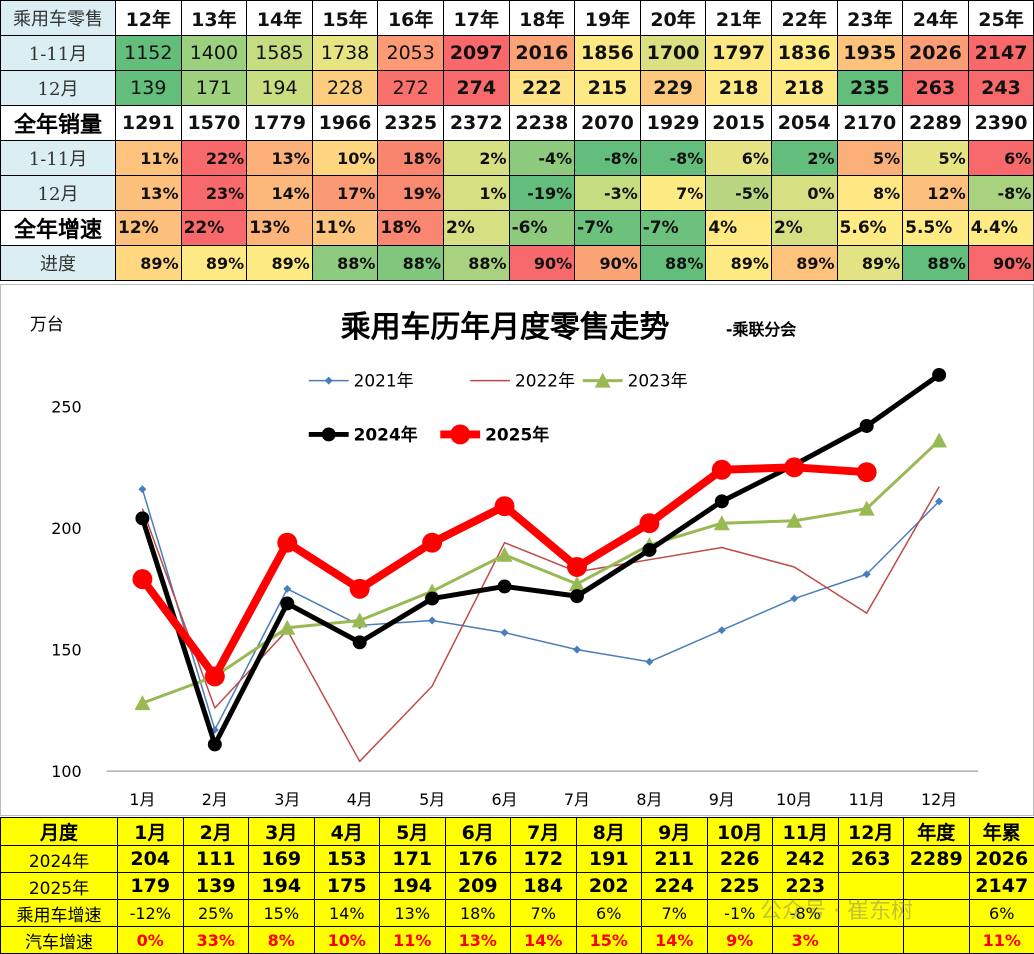 The height and width of the screenshot is (954, 1034). Describe the element at coordinates (609, 859) in the screenshot. I see `data-cell: 191` at that location.